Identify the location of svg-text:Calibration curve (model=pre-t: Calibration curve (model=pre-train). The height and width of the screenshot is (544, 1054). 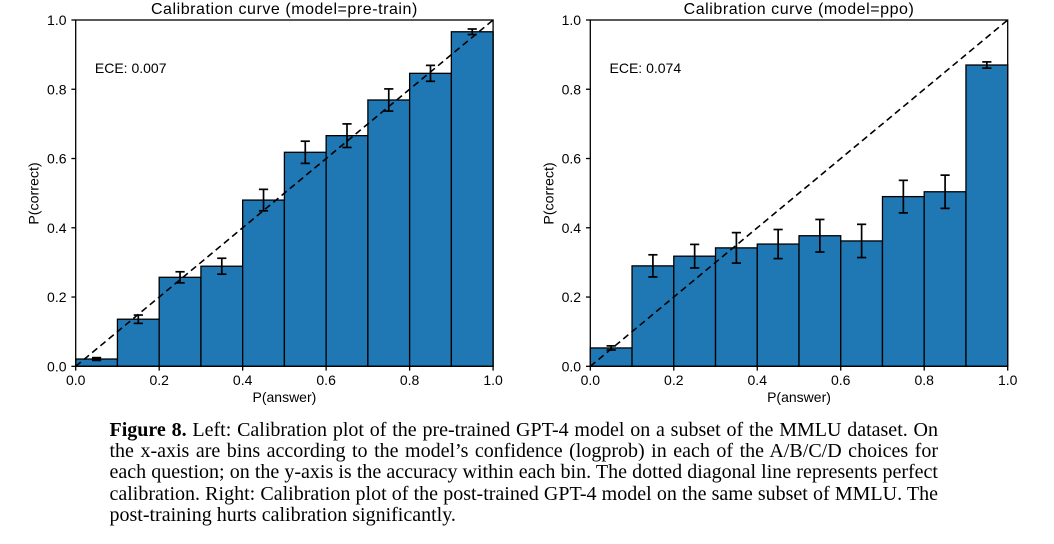
(284, 9).